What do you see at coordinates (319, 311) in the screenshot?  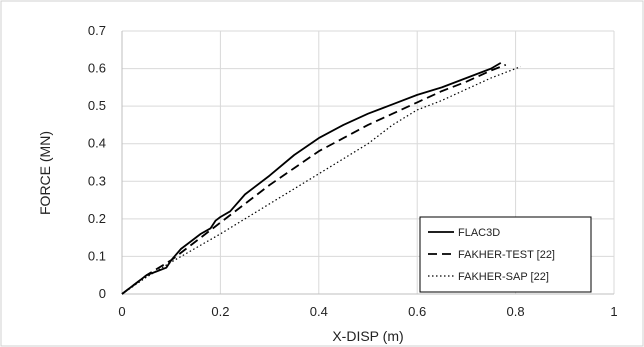 I see `x-tick-label: 0.4` at bounding box center [319, 311].